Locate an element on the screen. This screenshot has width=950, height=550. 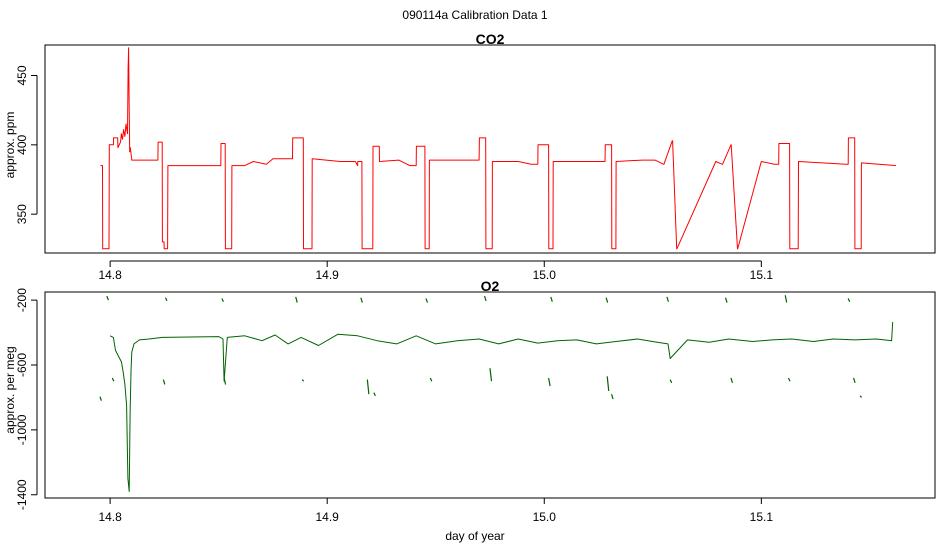
o2-title: O2 is located at coordinates (490, 286).